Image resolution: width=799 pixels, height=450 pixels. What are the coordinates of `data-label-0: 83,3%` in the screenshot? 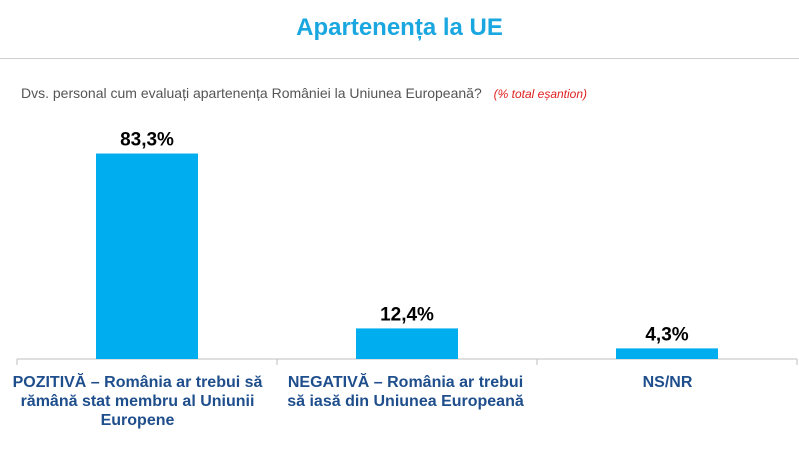 It's located at (147, 140).